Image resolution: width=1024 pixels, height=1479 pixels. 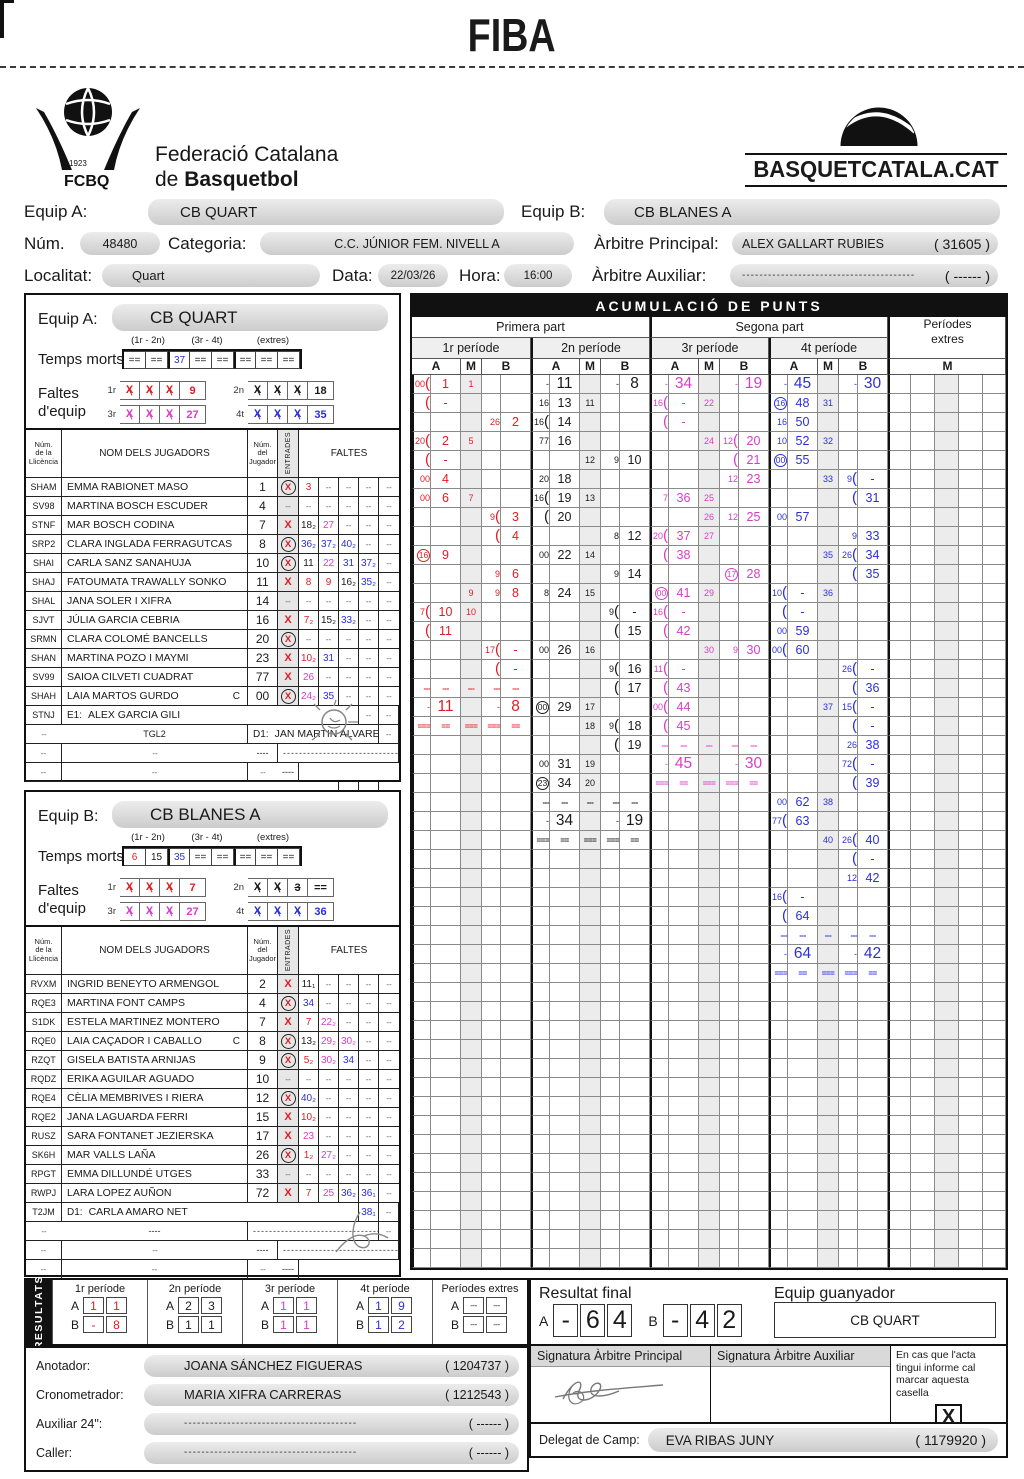 What do you see at coordinates (44, 582) in the screenshot?
I see `roster-licencia: SHAJ` at bounding box center [44, 582].